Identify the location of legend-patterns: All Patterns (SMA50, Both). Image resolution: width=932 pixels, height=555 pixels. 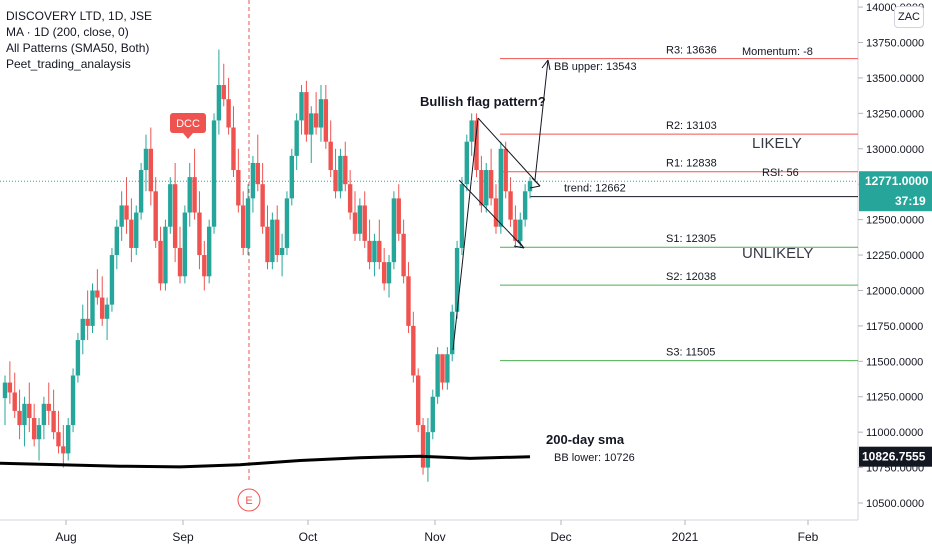
(78, 48).